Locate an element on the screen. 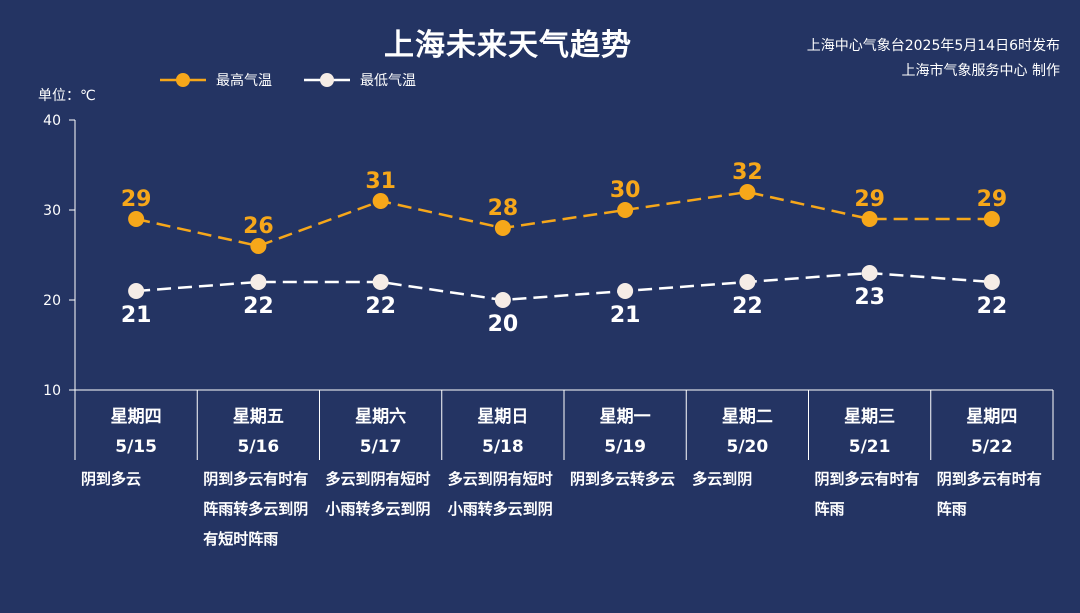 The height and width of the screenshot is (613, 1080). day-date-label: 5/20 is located at coordinates (748, 447).